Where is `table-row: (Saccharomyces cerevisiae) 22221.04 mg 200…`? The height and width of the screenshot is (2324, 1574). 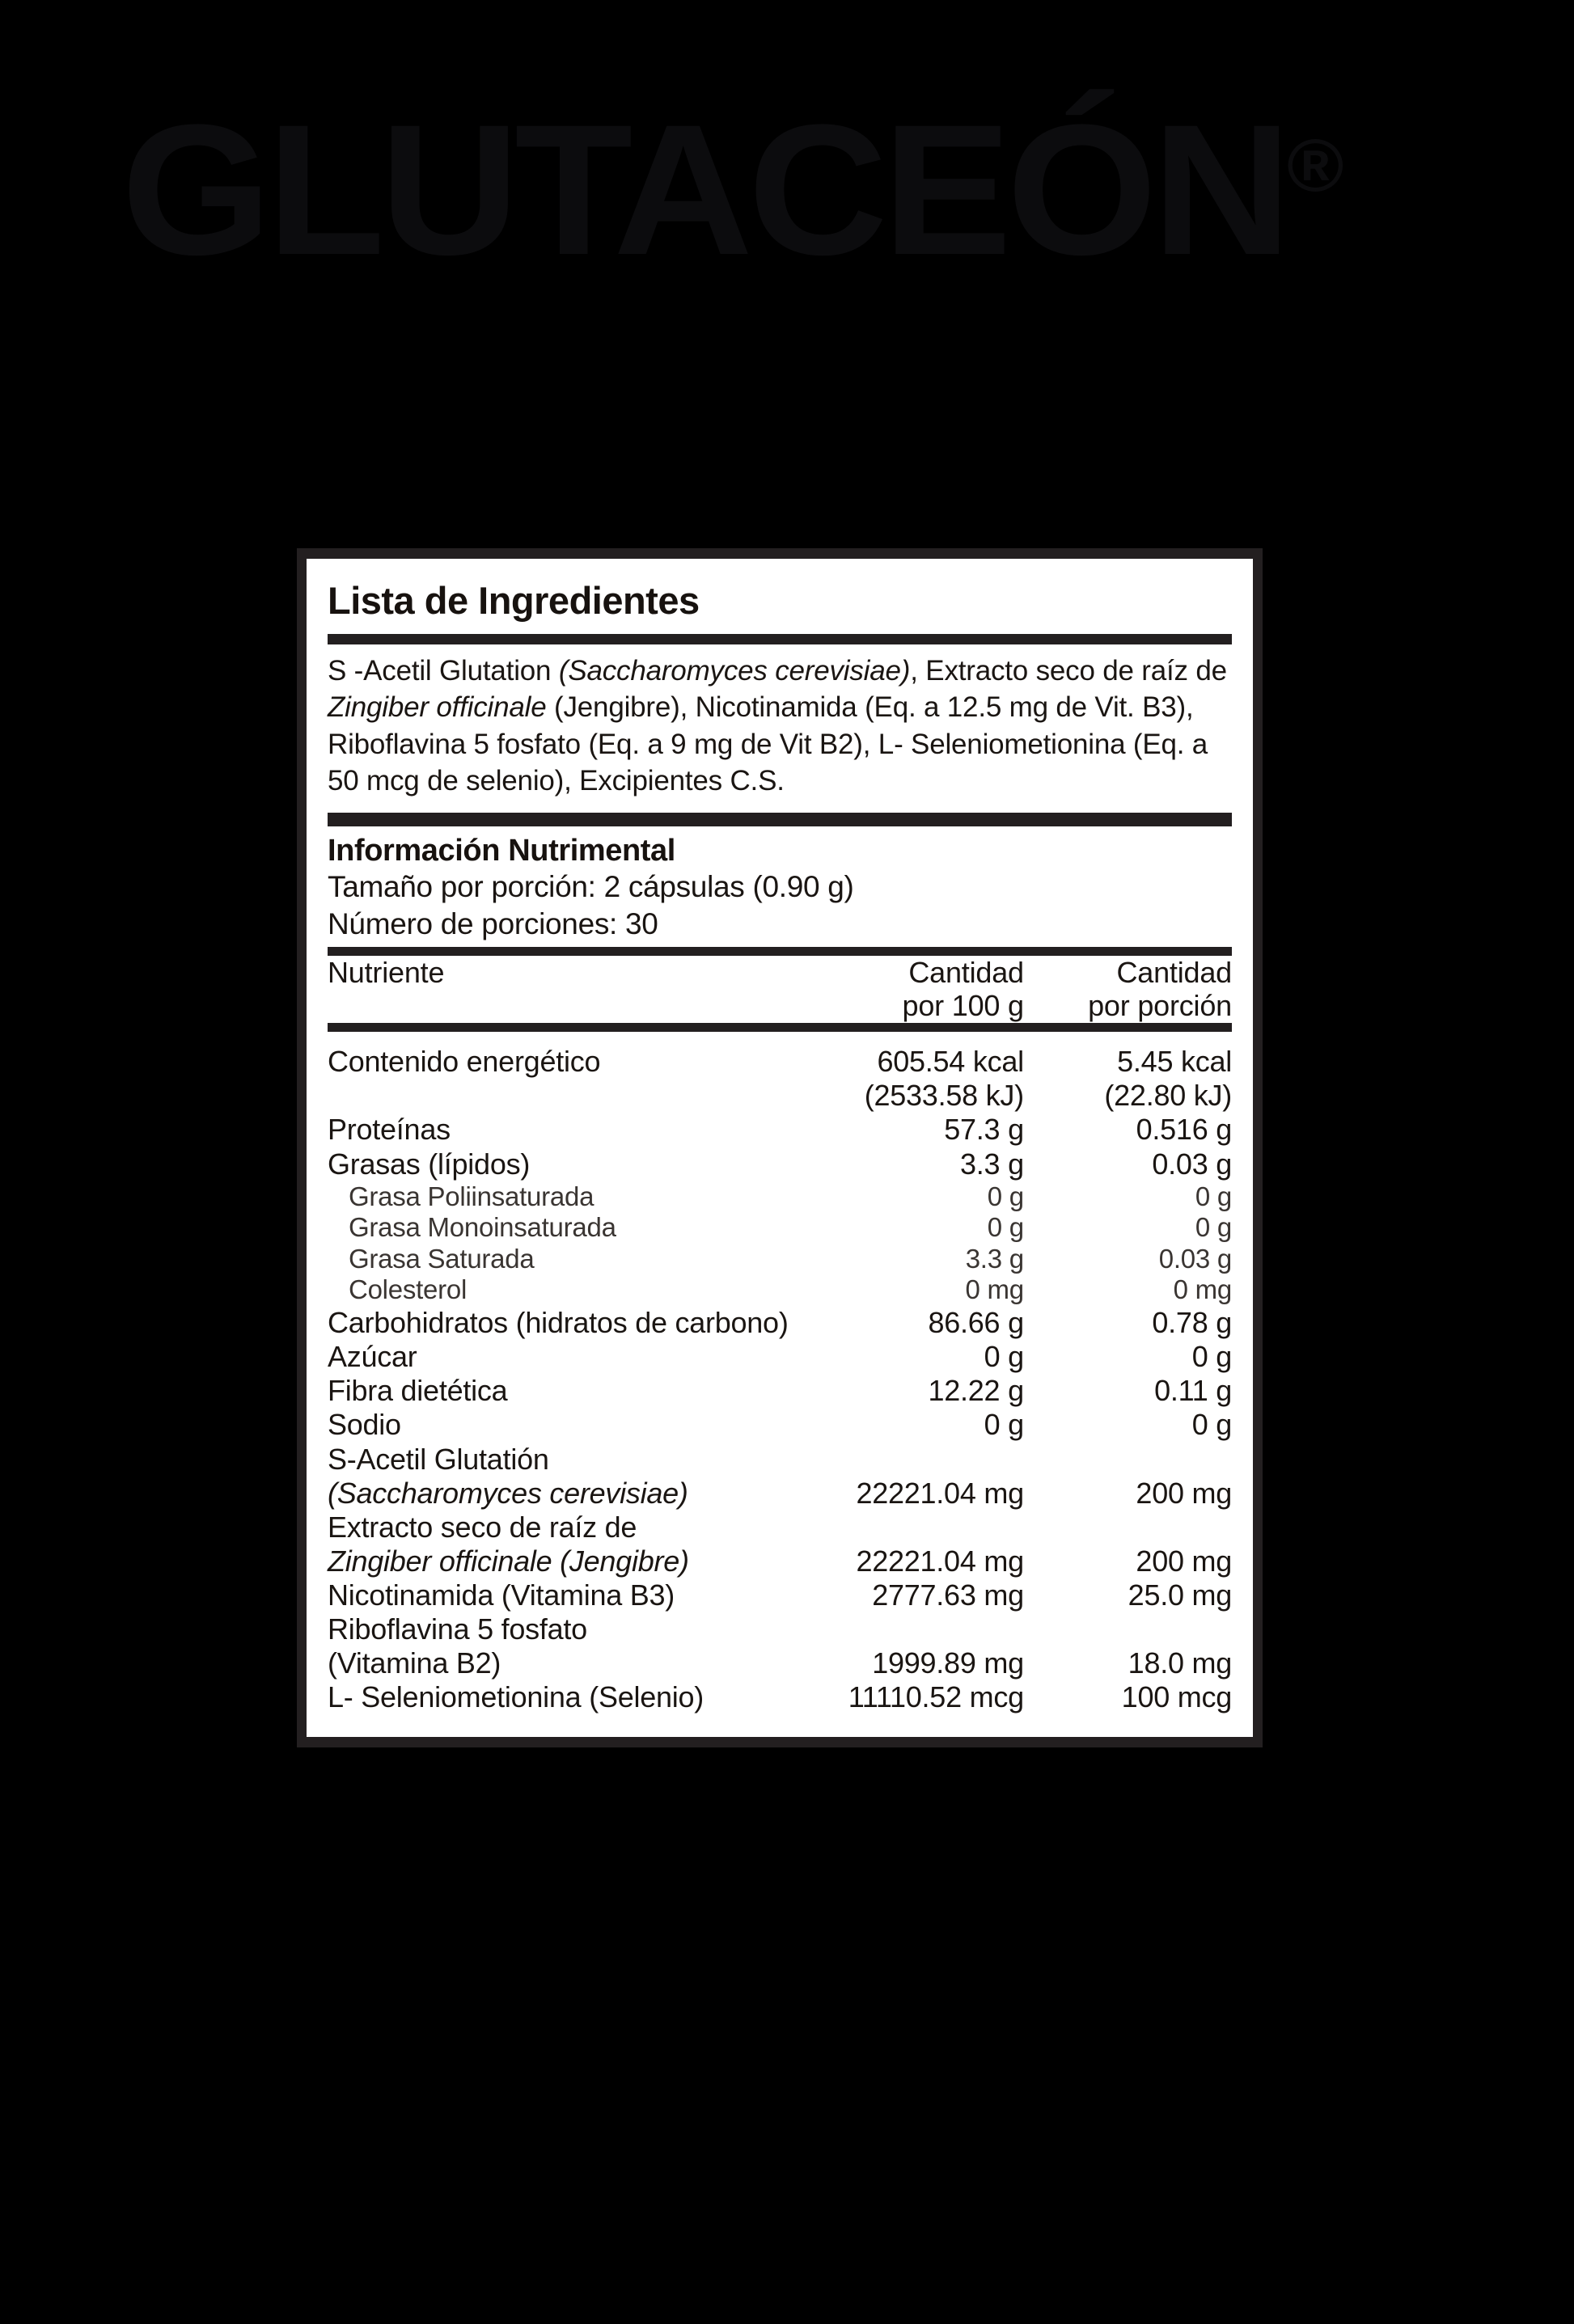 table-row: (Saccharomyces cerevisiae) 22221.04 mg 200… is located at coordinates (780, 1494).